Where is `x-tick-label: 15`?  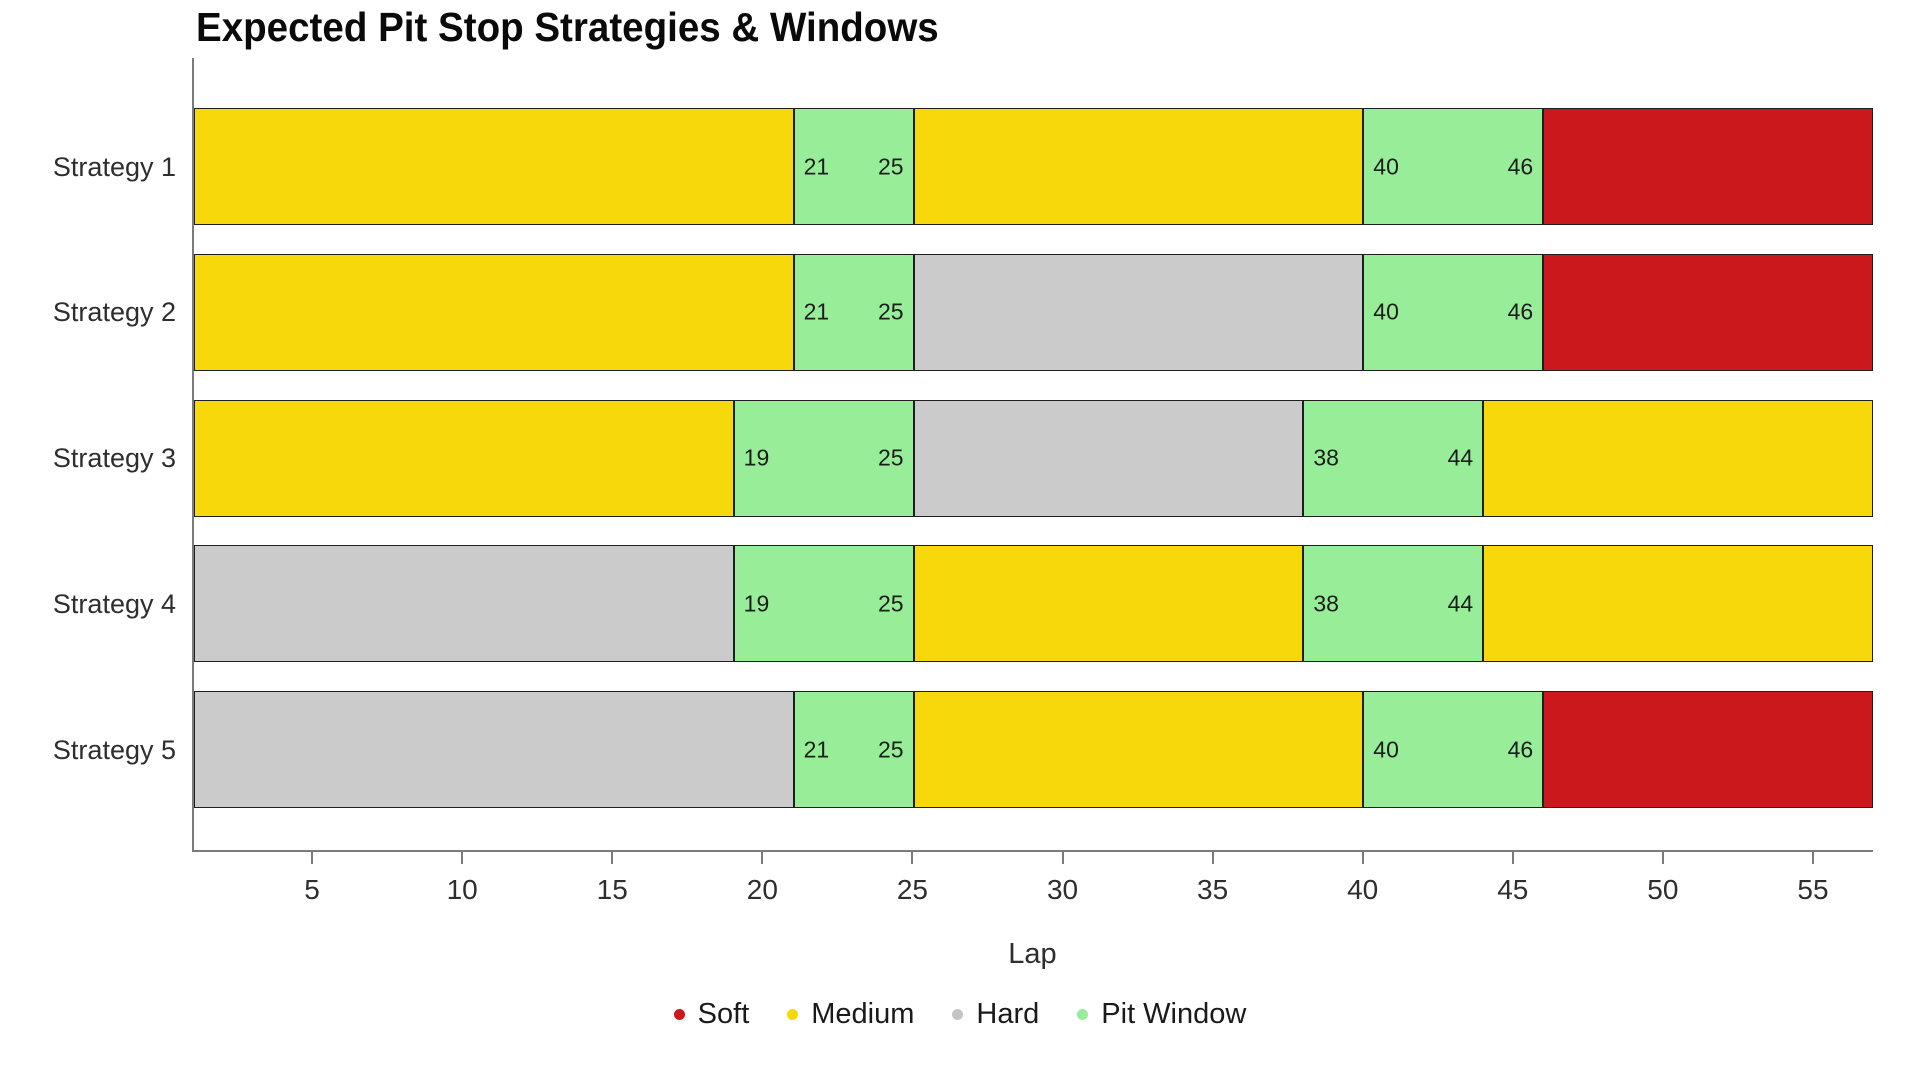
x-tick-label: 15 is located at coordinates (612, 889).